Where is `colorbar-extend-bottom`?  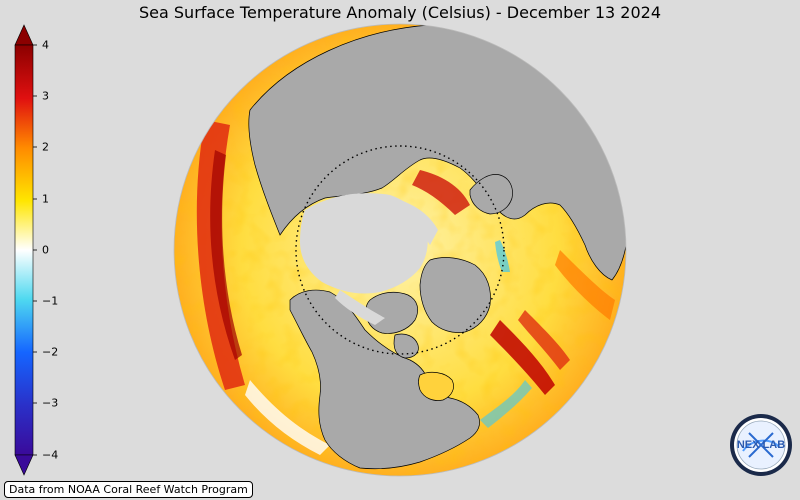
colorbar-extend-bottom is located at coordinates (24, 465).